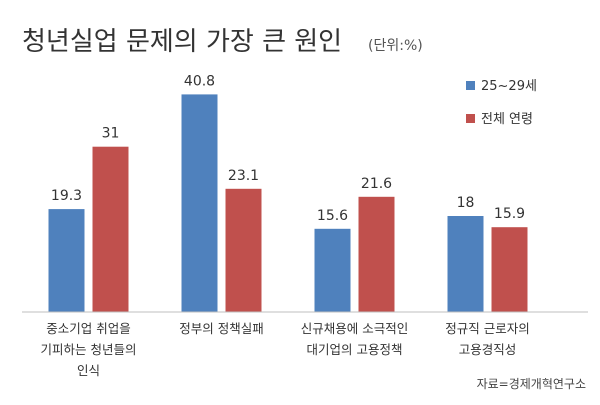 The height and width of the screenshot is (405, 600). I want to click on data-label: 19.3, so click(66, 196).